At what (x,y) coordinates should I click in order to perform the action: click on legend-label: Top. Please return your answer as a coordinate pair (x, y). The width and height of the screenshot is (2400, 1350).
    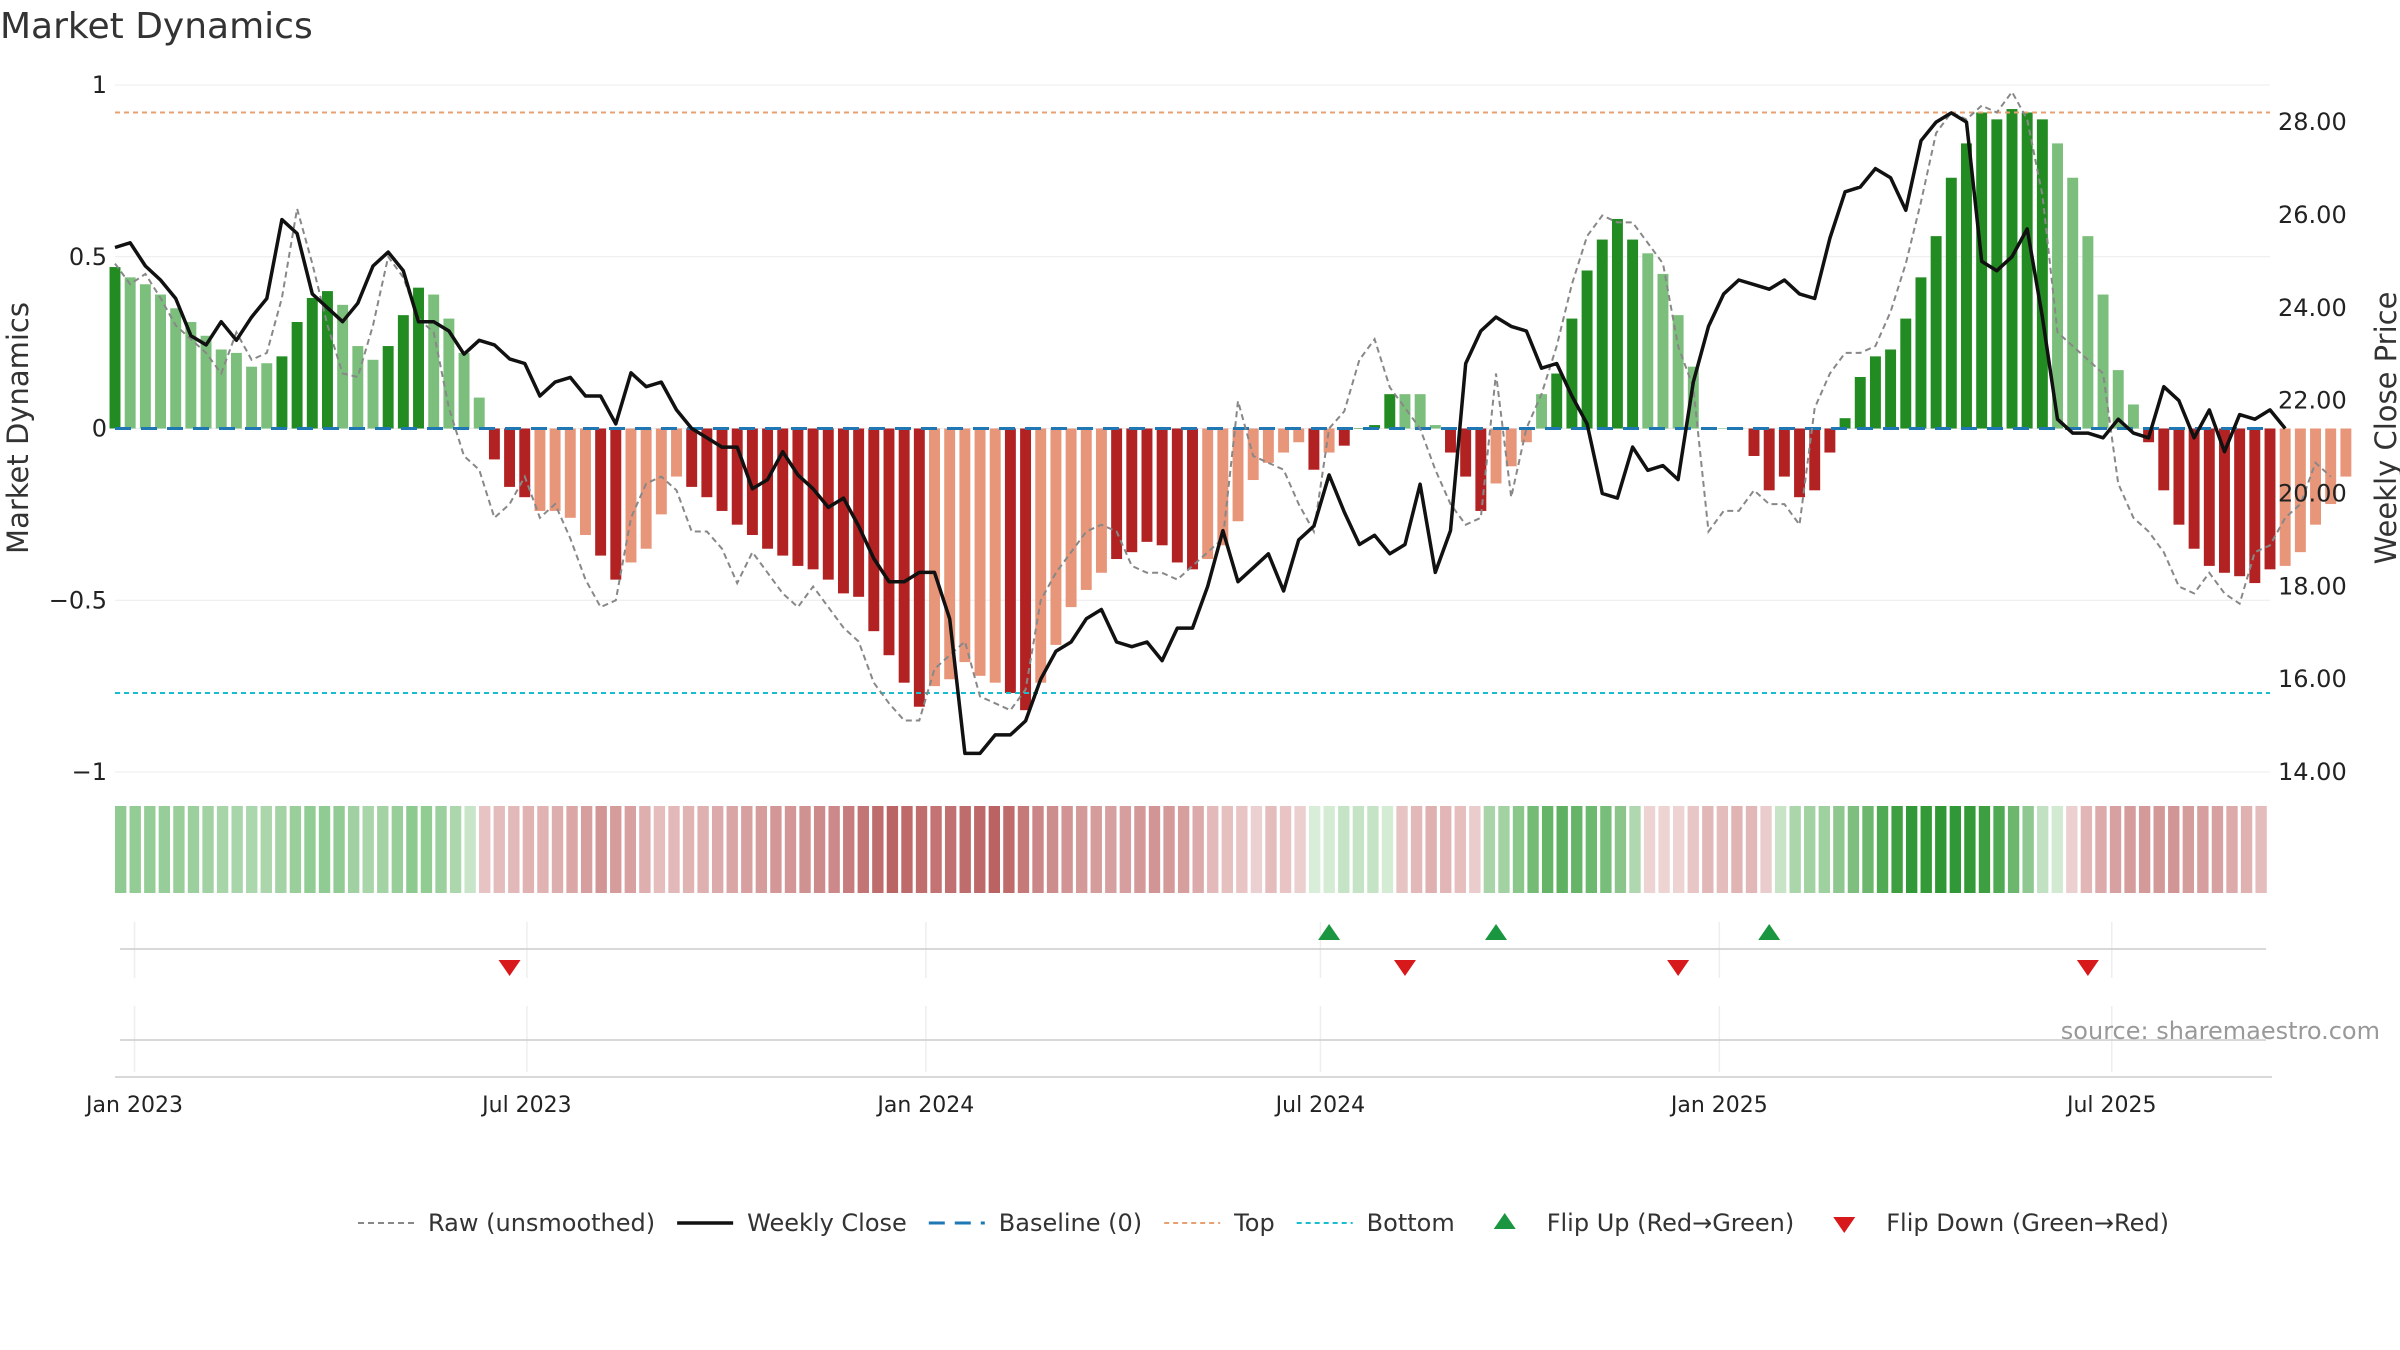
    Looking at the image, I should click on (1254, 1223).